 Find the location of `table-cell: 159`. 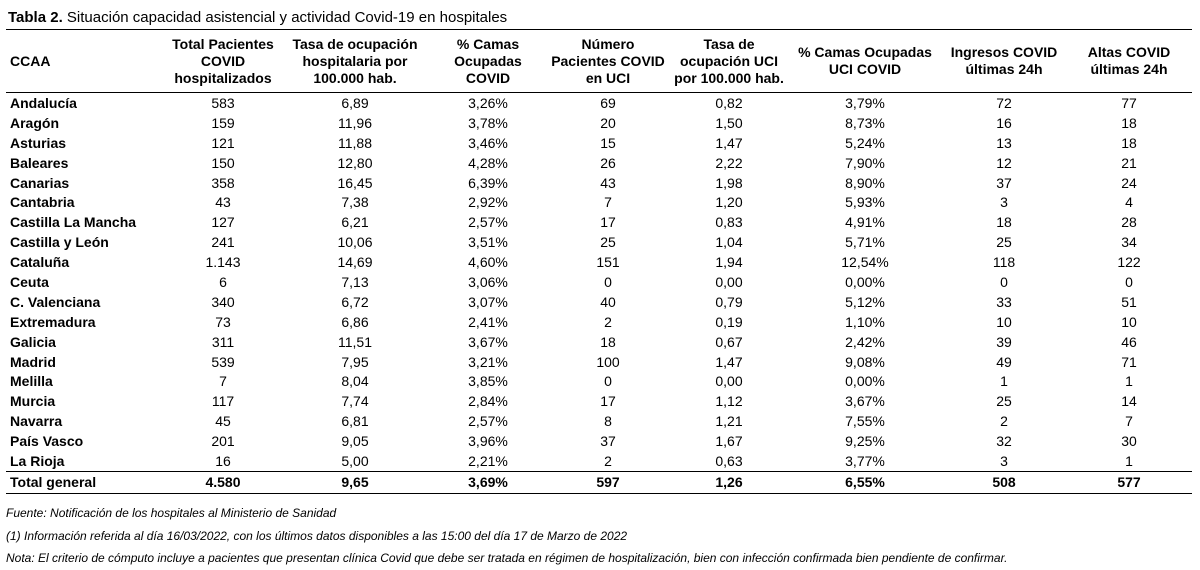

table-cell: 159 is located at coordinates (223, 122).